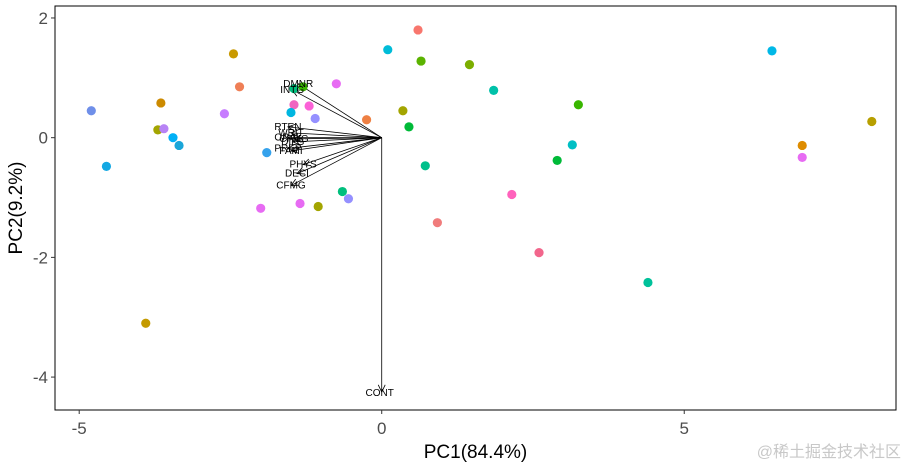 The width and height of the screenshot is (909, 468). I want to click on loading-vector-label: PHYS, so click(303, 165).